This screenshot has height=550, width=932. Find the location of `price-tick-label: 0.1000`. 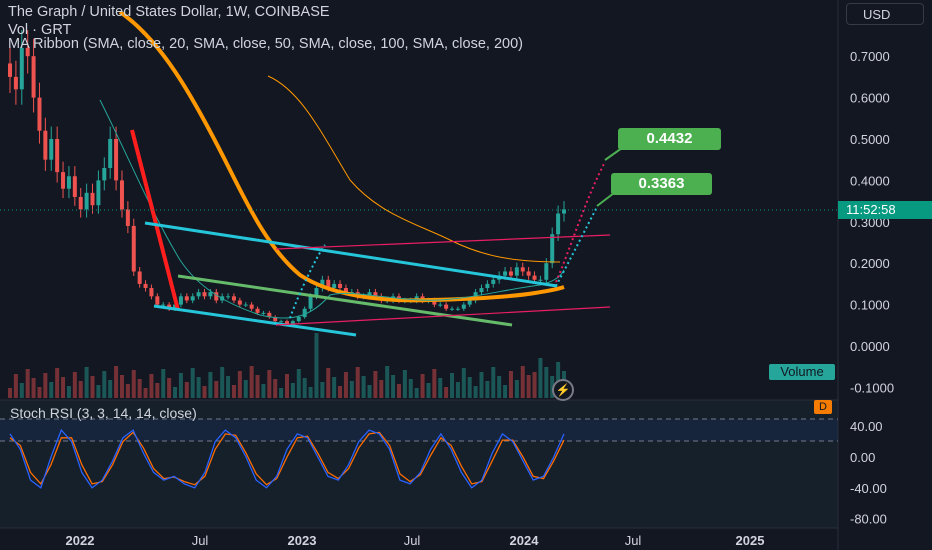

price-tick-label: 0.1000 is located at coordinates (870, 305).